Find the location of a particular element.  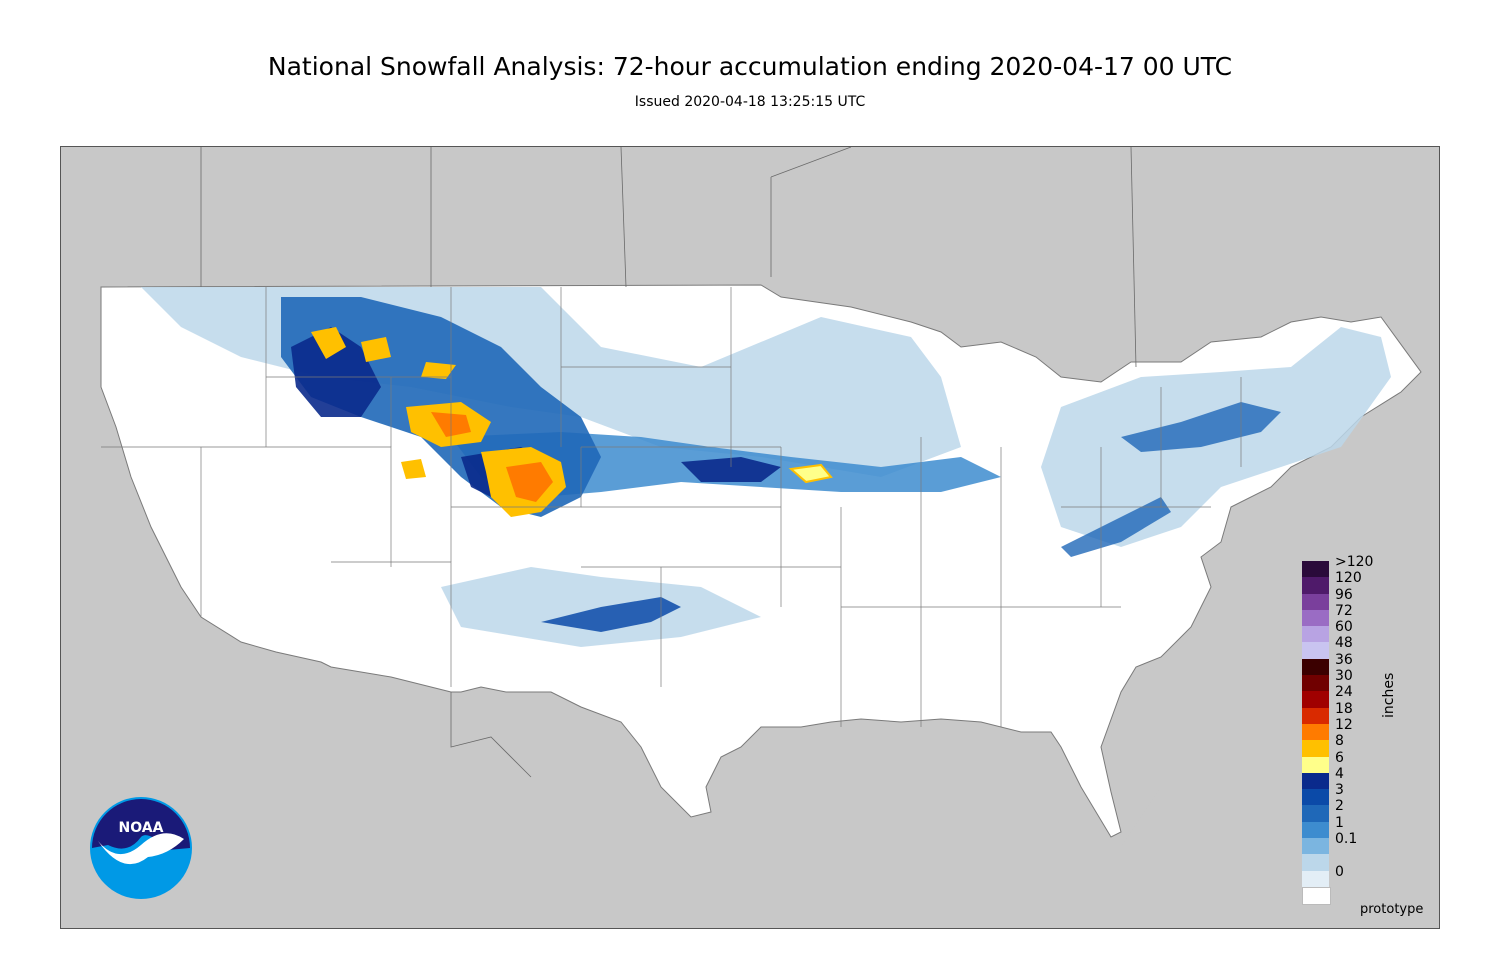

legend-item: 18 is located at coordinates (1347, 713).